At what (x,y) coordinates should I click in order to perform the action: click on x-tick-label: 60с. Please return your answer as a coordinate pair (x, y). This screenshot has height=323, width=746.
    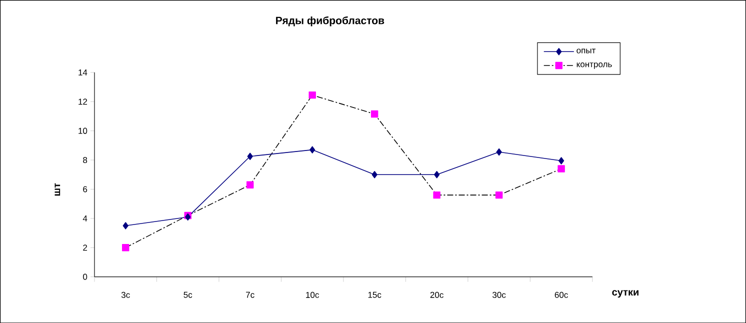
    Looking at the image, I should click on (561, 295).